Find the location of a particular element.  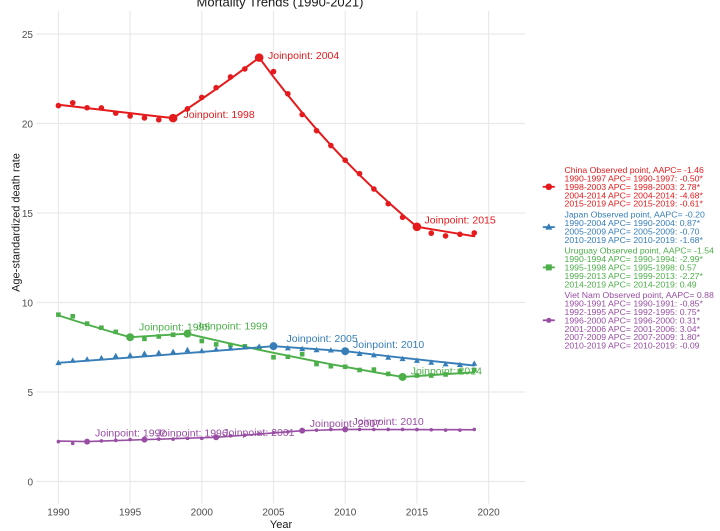

svg-text: Joinpoint: 1992 is located at coordinates (130, 434).